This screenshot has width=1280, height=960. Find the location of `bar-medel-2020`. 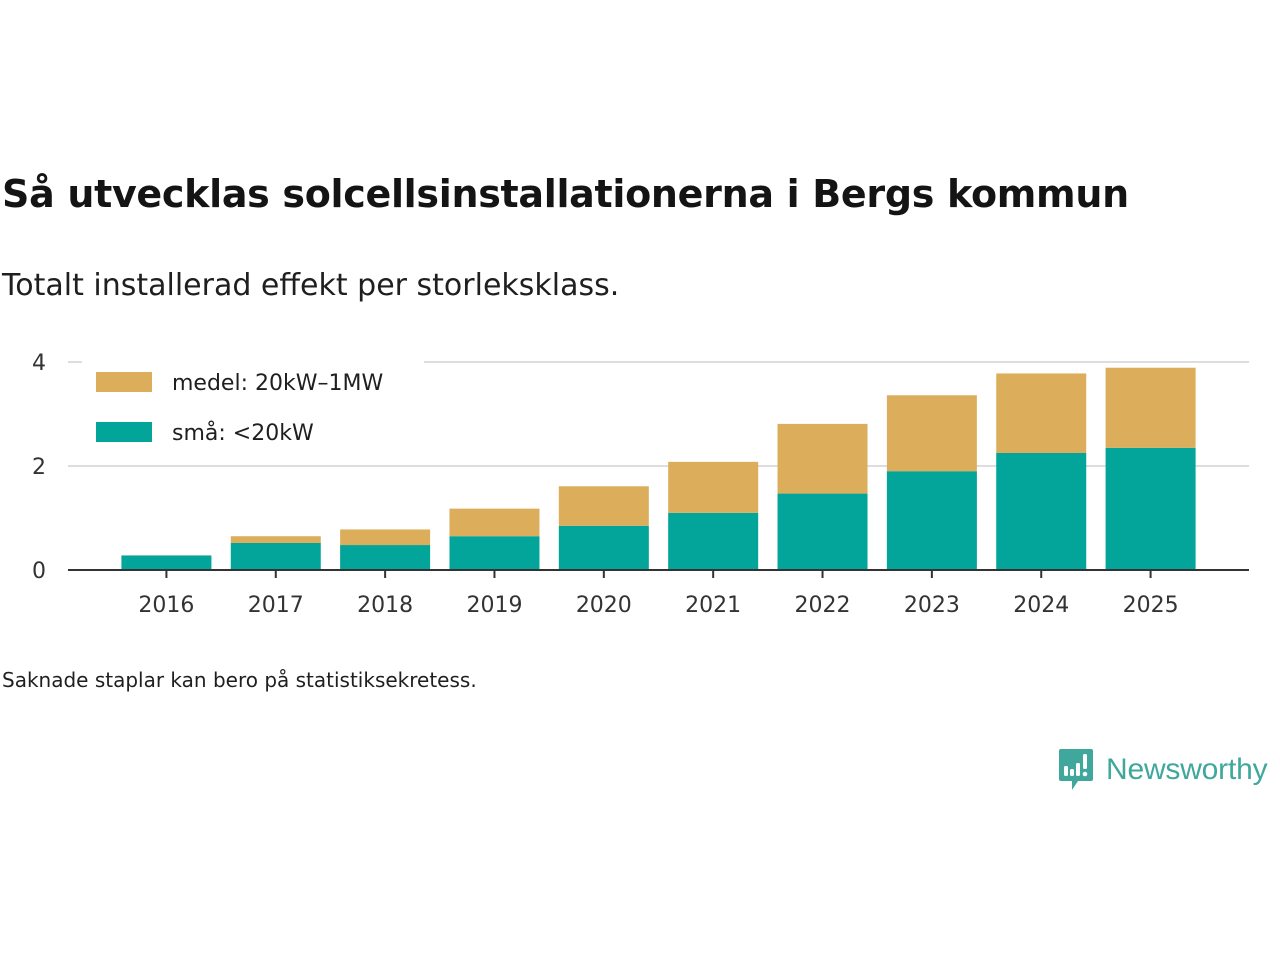

bar-medel-2020 is located at coordinates (603, 506).